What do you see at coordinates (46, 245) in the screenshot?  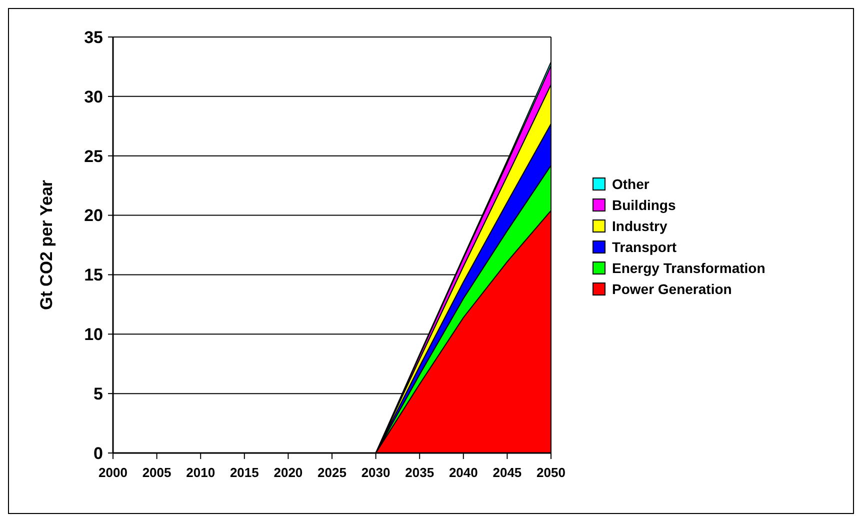 I see `y-axis-title: Gt CO2 per Year` at bounding box center [46, 245].